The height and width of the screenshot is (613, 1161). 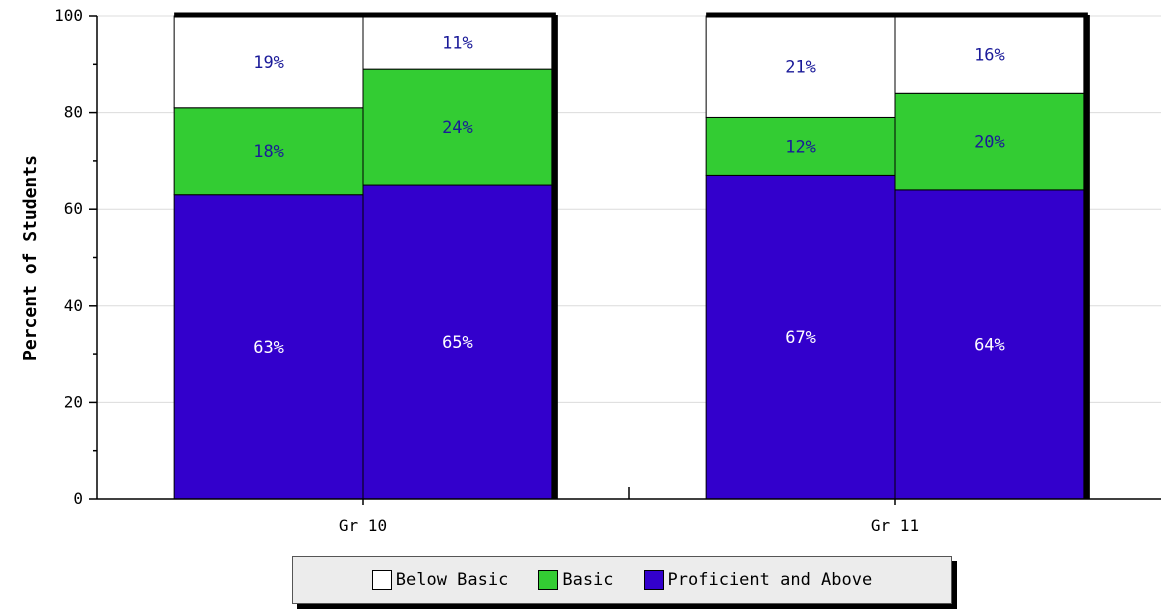 I want to click on bar-value-label: 12%, so click(x=800, y=147).